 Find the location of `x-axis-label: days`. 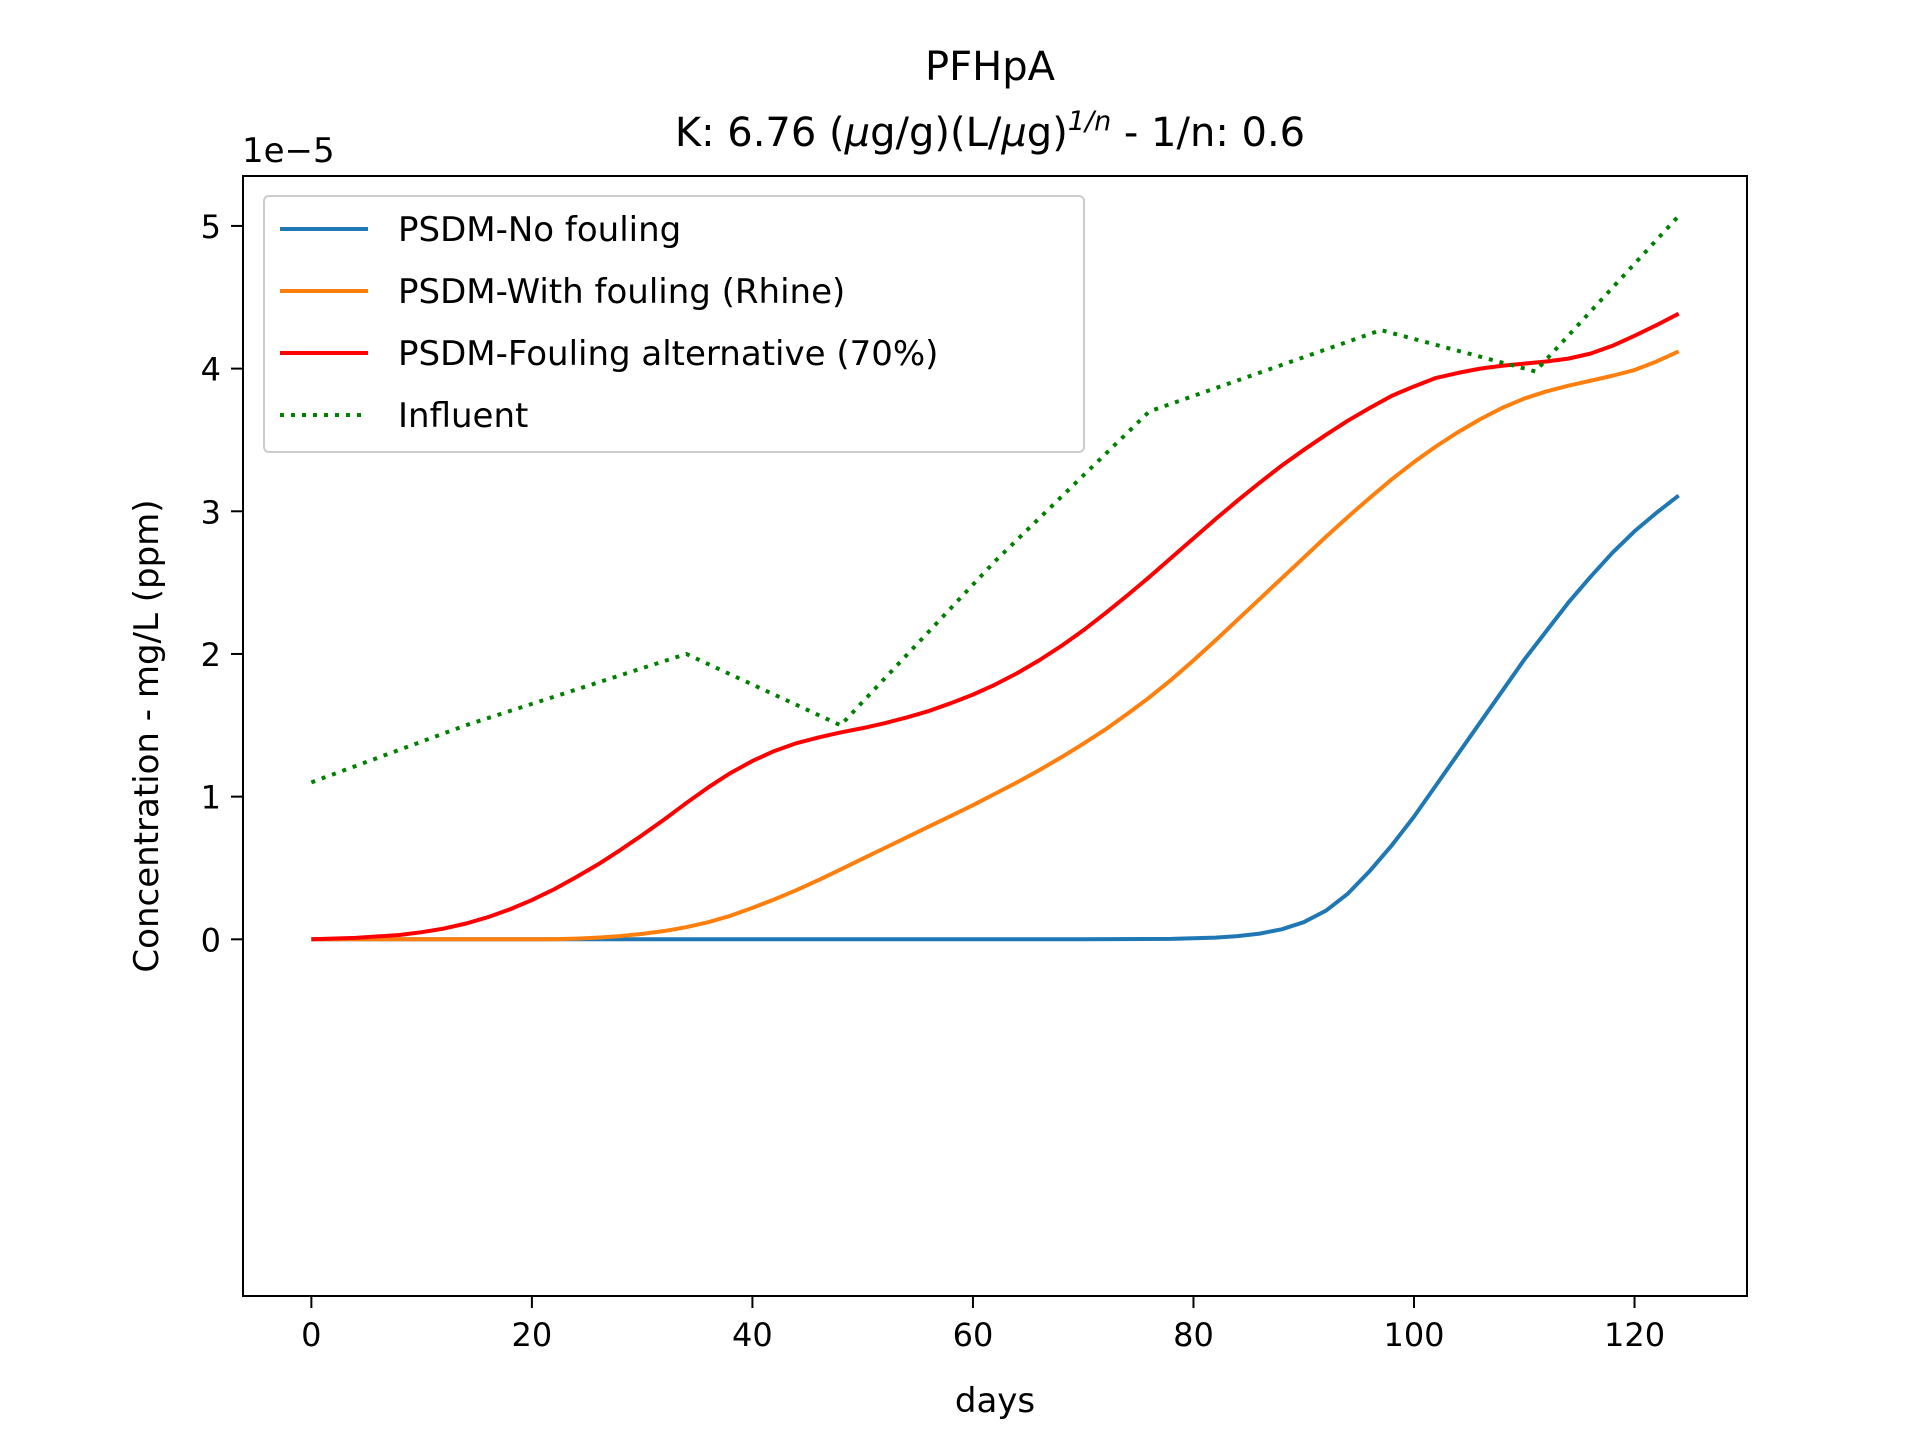

x-axis-label: days is located at coordinates (995, 1401).